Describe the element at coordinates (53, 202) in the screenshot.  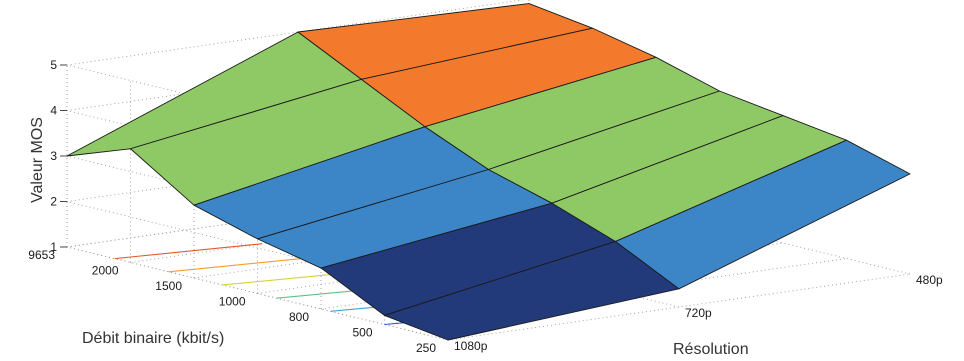
I see `z-tick-label: 2` at that location.